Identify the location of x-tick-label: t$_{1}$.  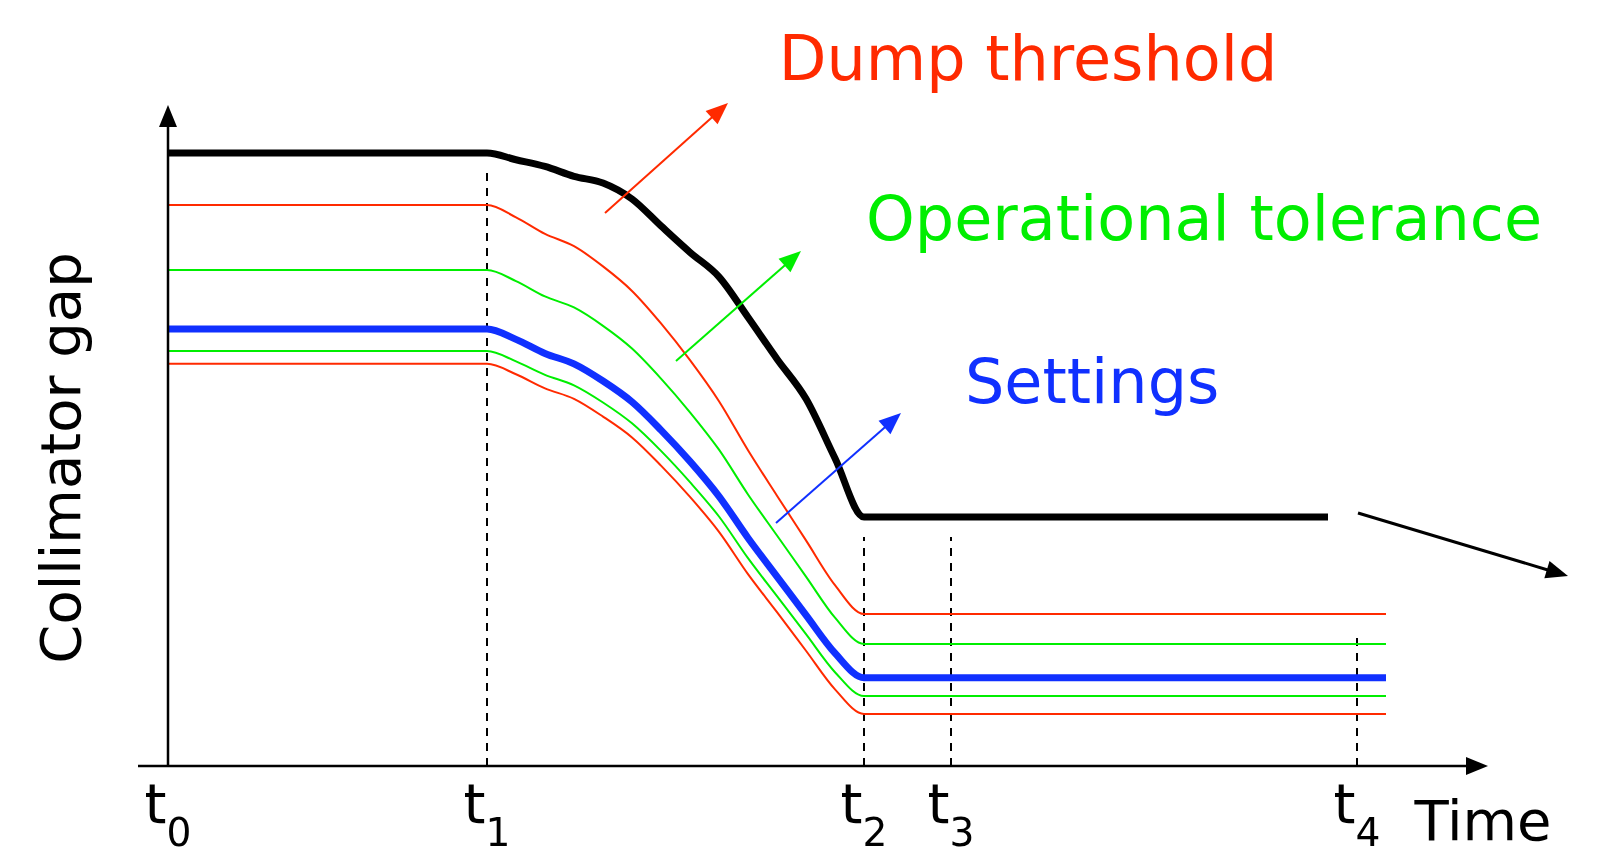
(487, 813).